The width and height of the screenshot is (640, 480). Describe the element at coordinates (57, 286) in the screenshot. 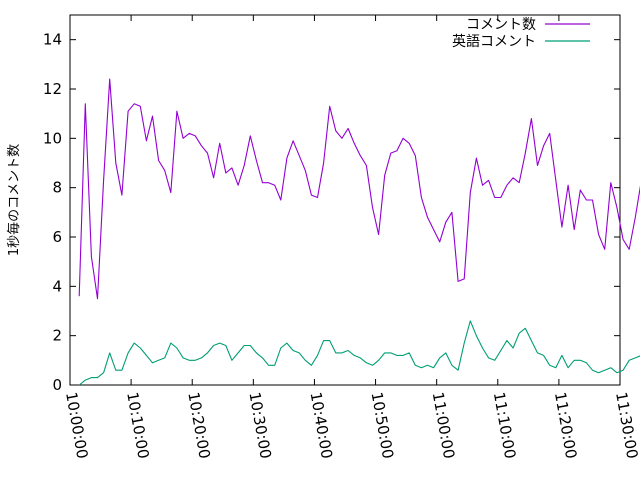

I see `y-tick-label: 4` at that location.